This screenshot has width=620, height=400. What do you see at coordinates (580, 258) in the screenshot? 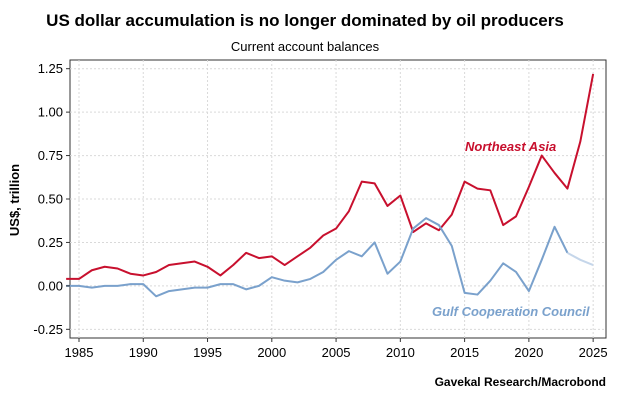
I see `series-line-gulf-cooperation-council-forecast` at bounding box center [580, 258].